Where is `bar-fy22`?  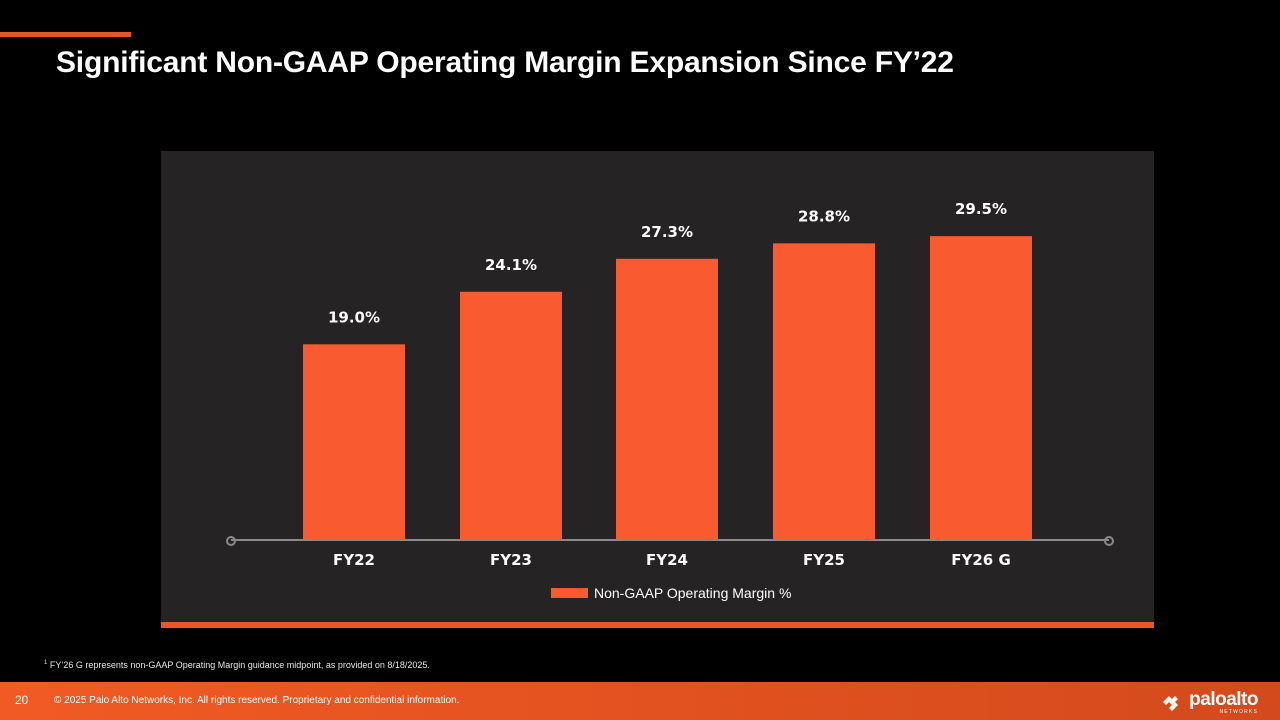 bar-fy22 is located at coordinates (354, 442).